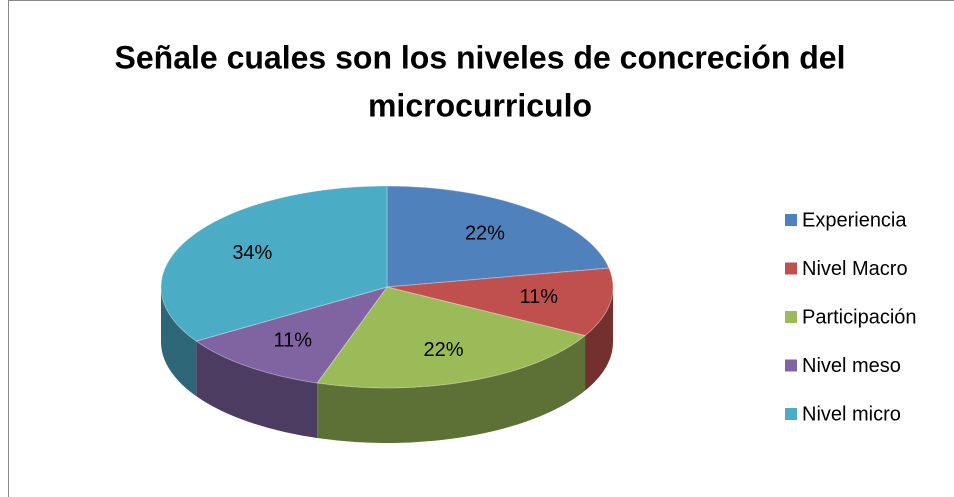 This screenshot has width=954, height=497. I want to click on legend-label: Nivel Macro, so click(855, 269).